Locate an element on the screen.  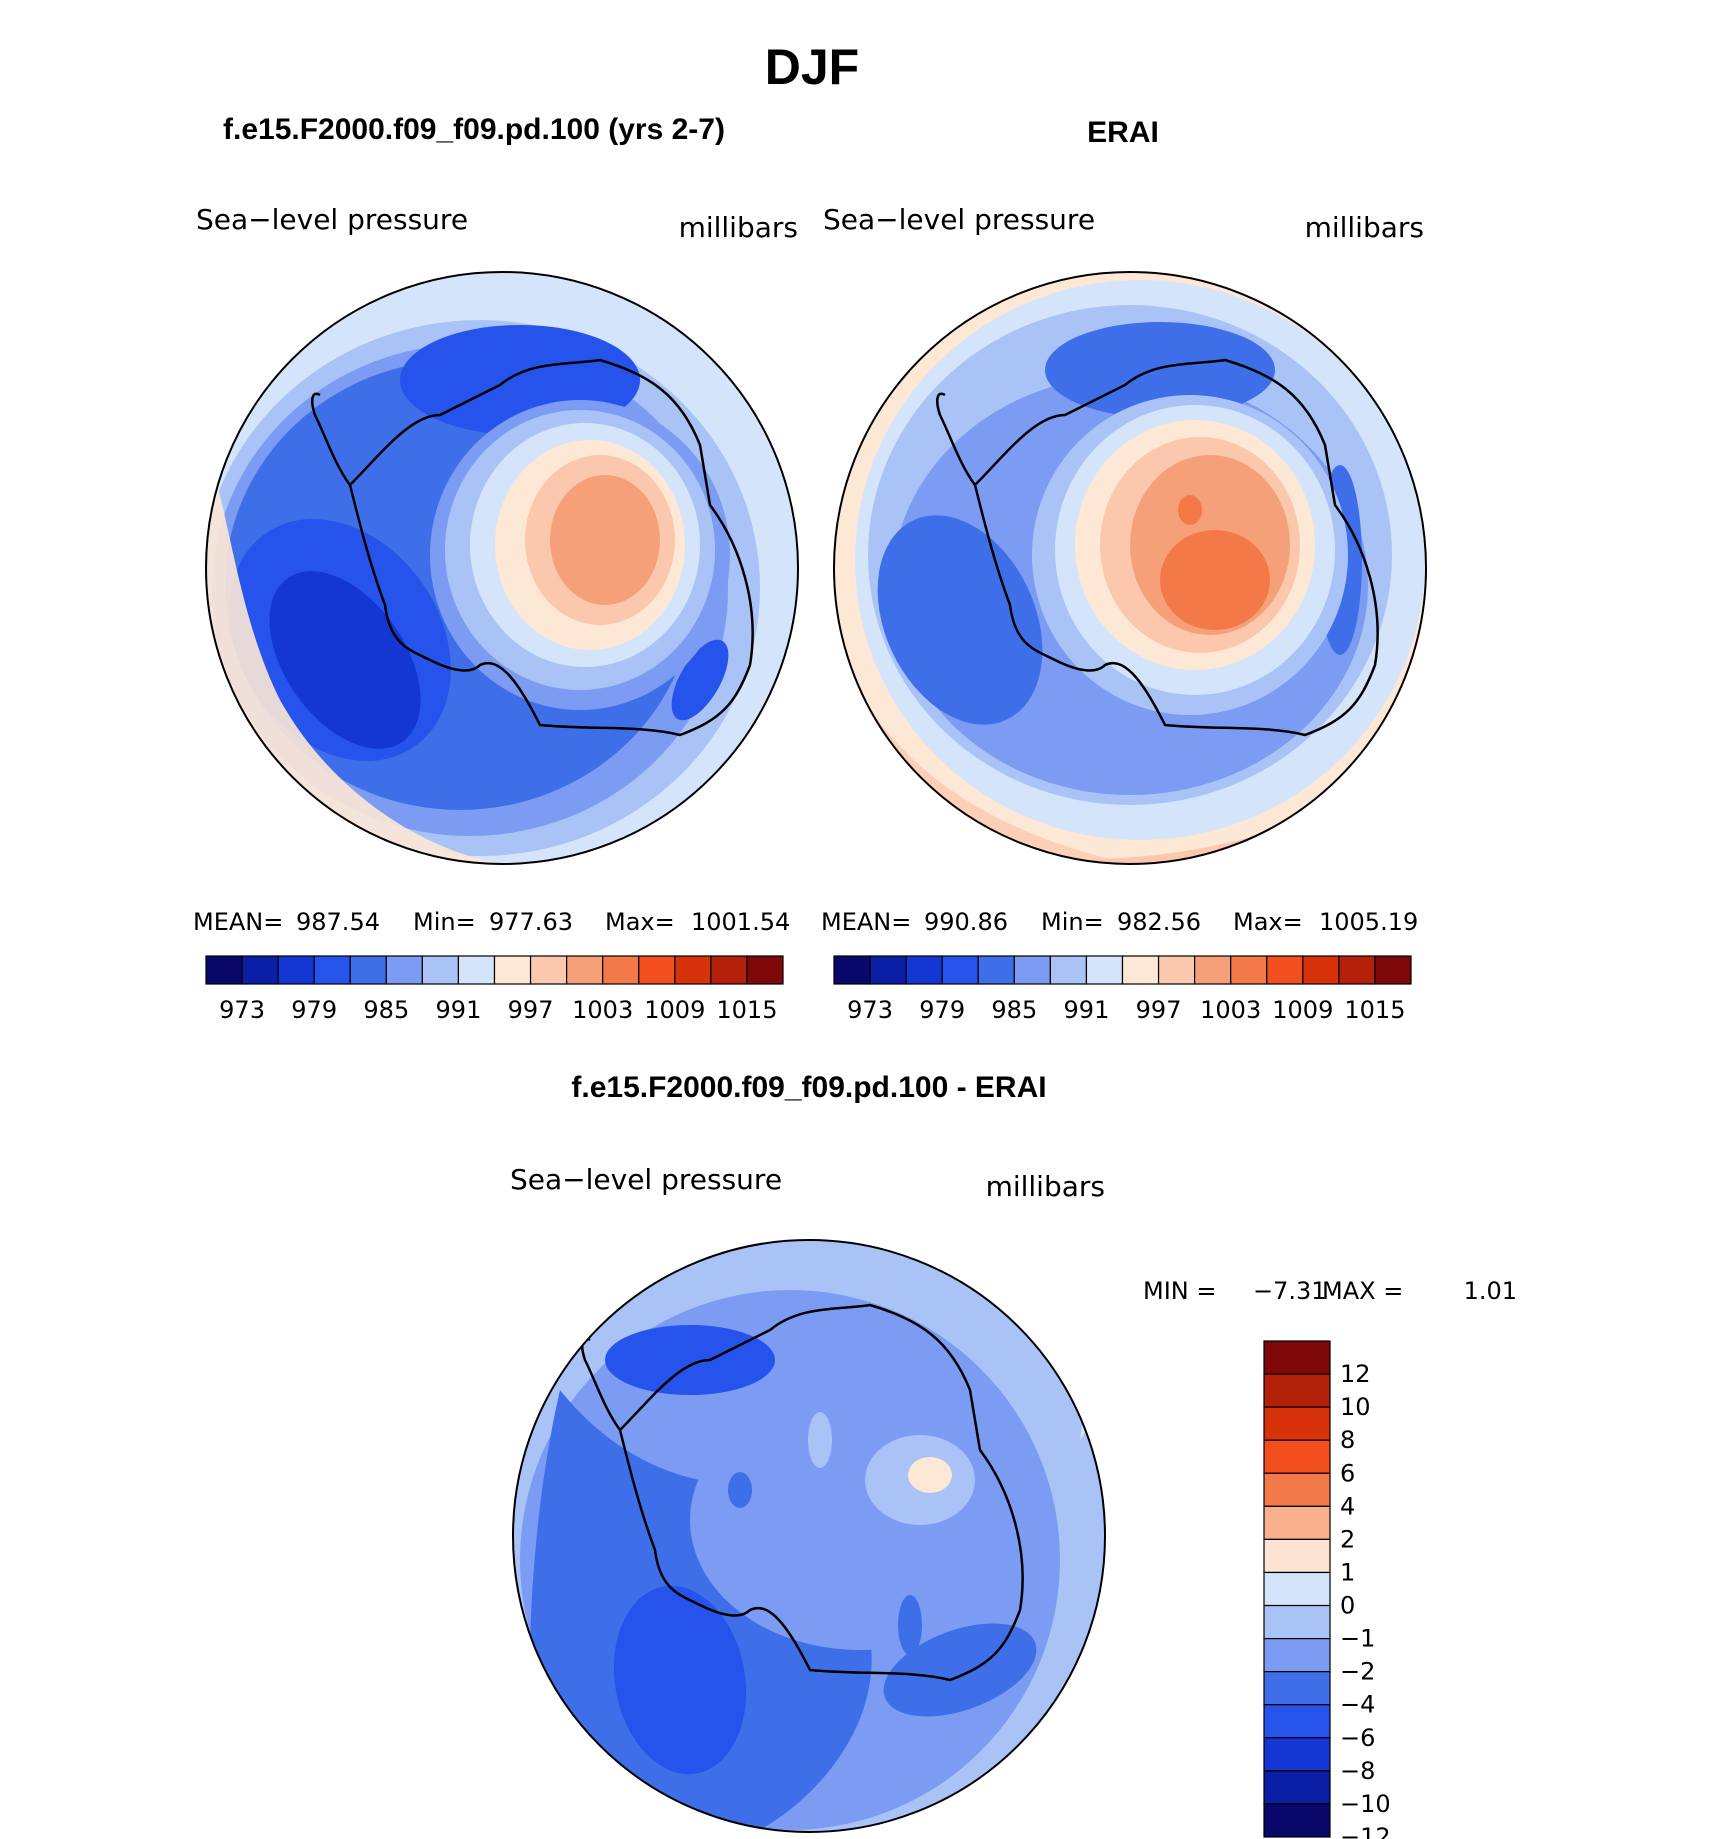
panel-model-stats: MEAN= 987.54 Min= 977.63 Max= 1001.54 is located at coordinates (491, 922).